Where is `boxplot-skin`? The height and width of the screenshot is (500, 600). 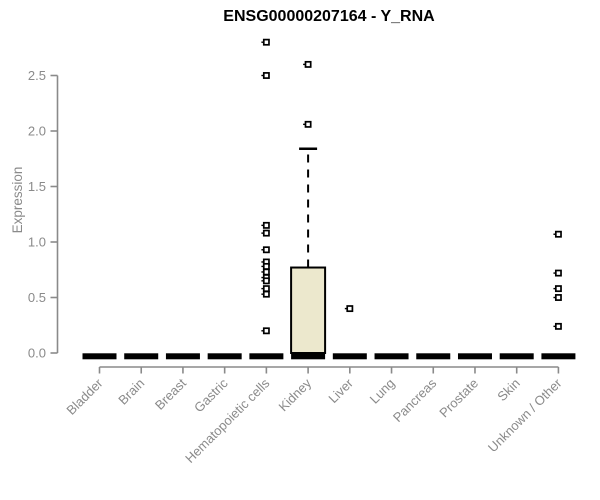 boxplot-skin is located at coordinates (516, 356).